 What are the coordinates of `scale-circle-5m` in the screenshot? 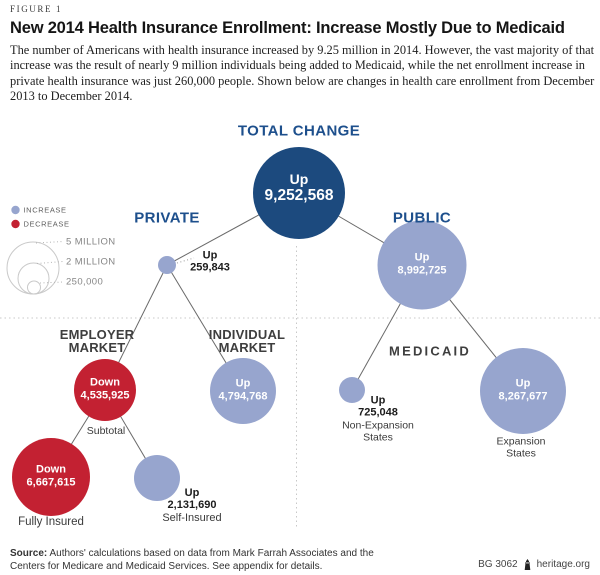 It's located at (33, 268).